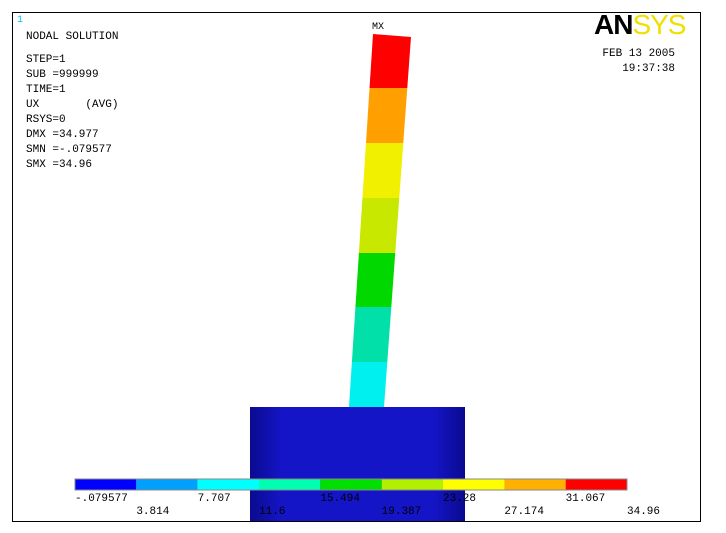 Image resolution: width=726 pixels, height=533 pixels. What do you see at coordinates (378, 27) in the screenshot?
I see `max-marker: MX` at bounding box center [378, 27].